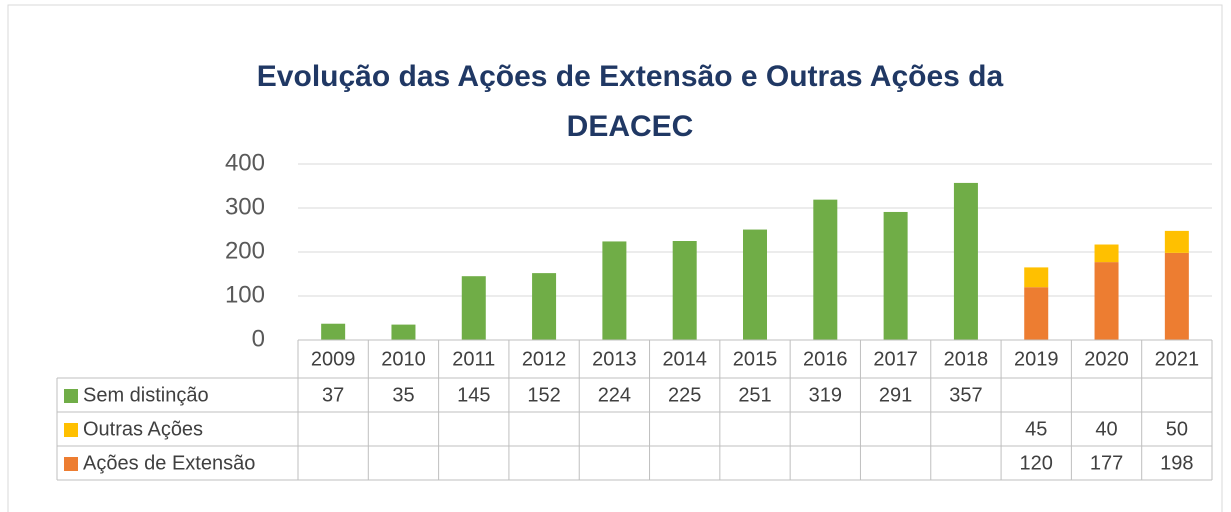 The width and height of the screenshot is (1231, 512). Describe the element at coordinates (1036, 429) in the screenshot. I see `data-label: 45` at that location.